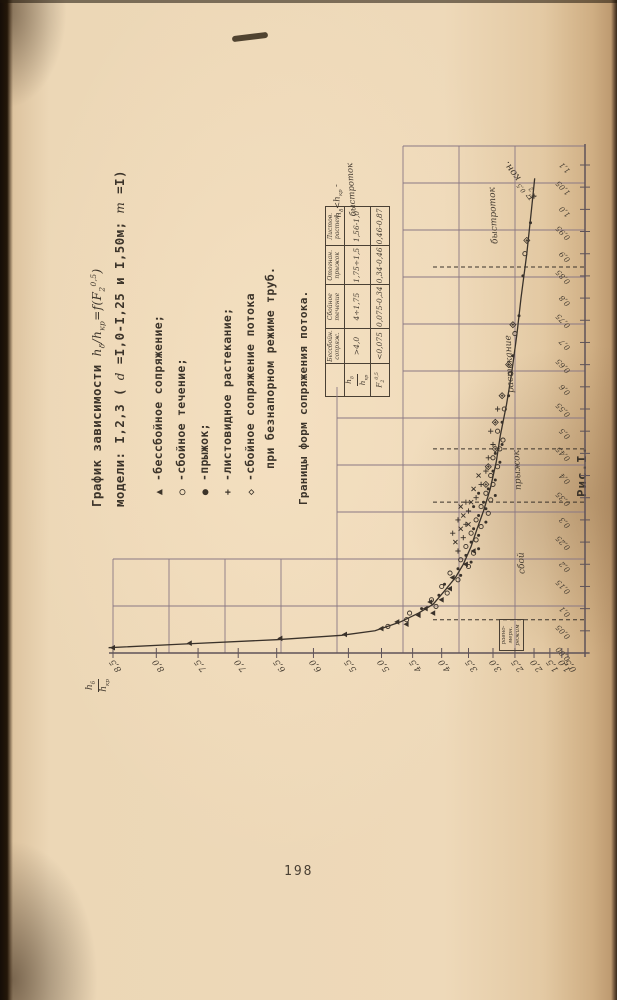  I want to click on y-axis-title: hδ hкр, so click(98, 685).